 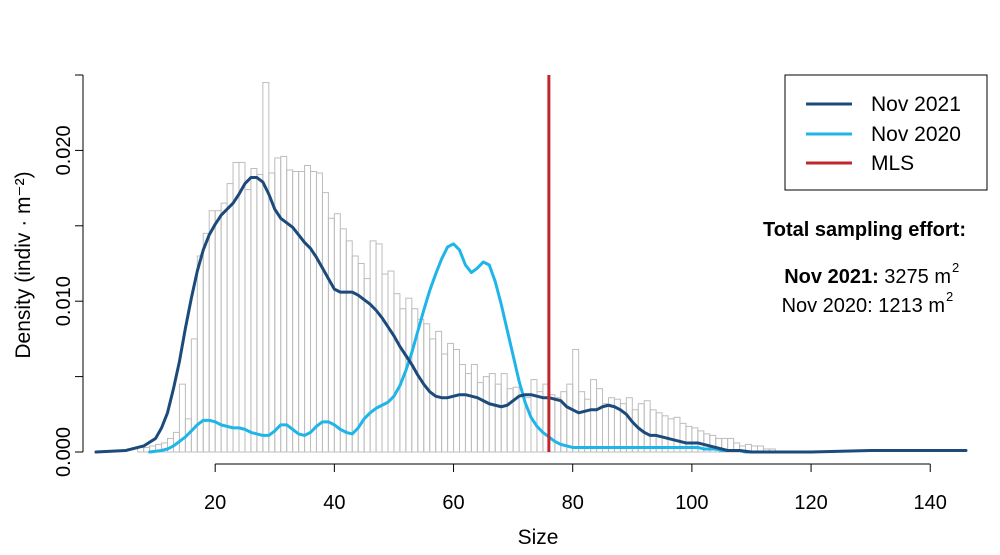 I want to click on x-tick-label: 140, so click(x=930, y=503).